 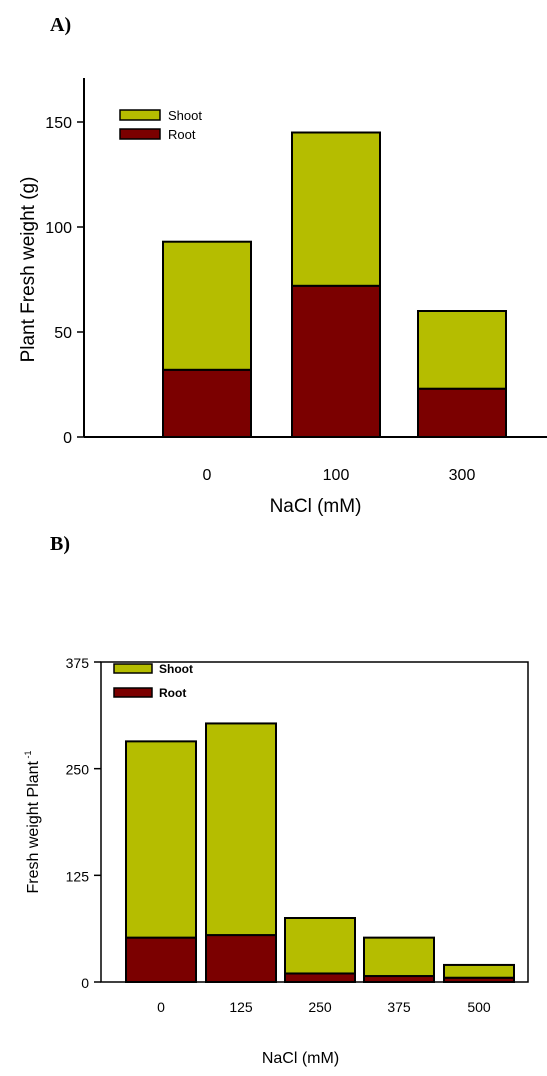 What do you see at coordinates (399, 1007) in the screenshot?
I see `x-tick-label: 375` at bounding box center [399, 1007].